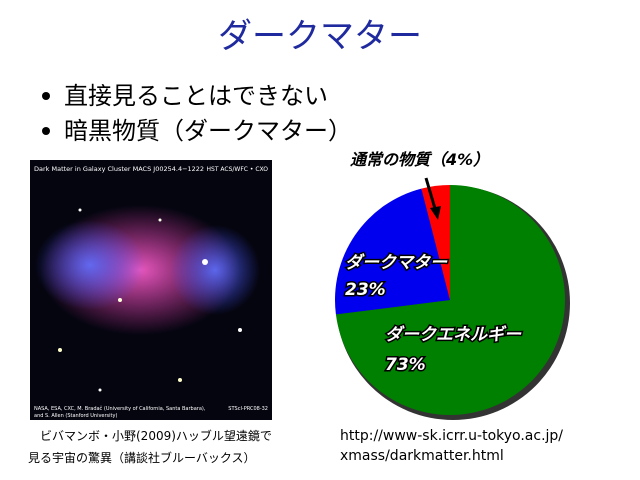 This screenshot has width=640, height=480. What do you see at coordinates (320, 37) in the screenshot?
I see `slide-title: ダークマター` at bounding box center [320, 37].